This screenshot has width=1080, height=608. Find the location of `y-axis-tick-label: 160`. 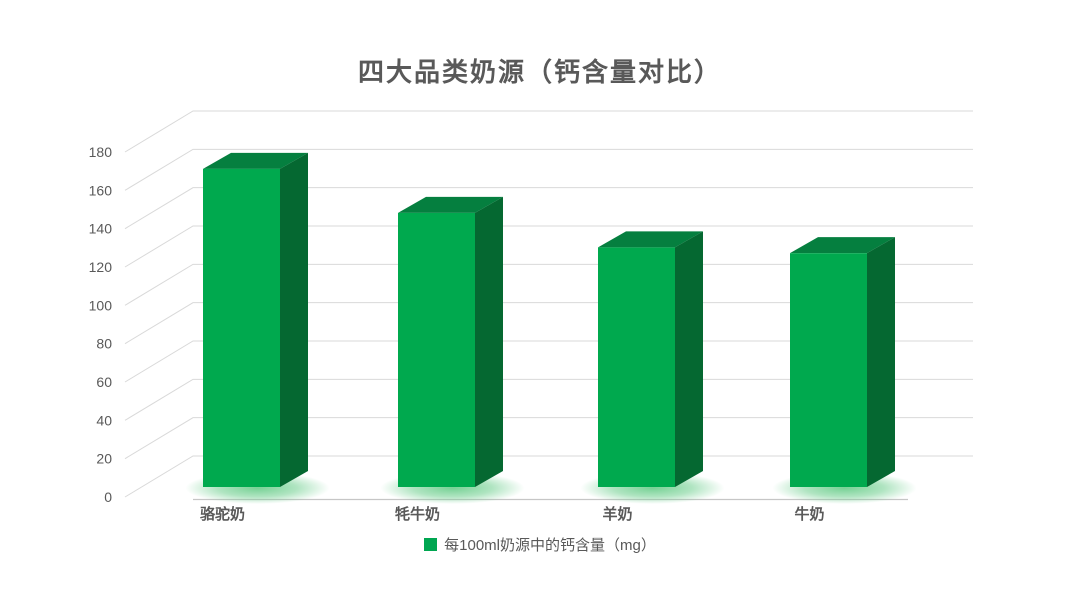

y-axis-tick-label: 160 is located at coordinates (101, 190).